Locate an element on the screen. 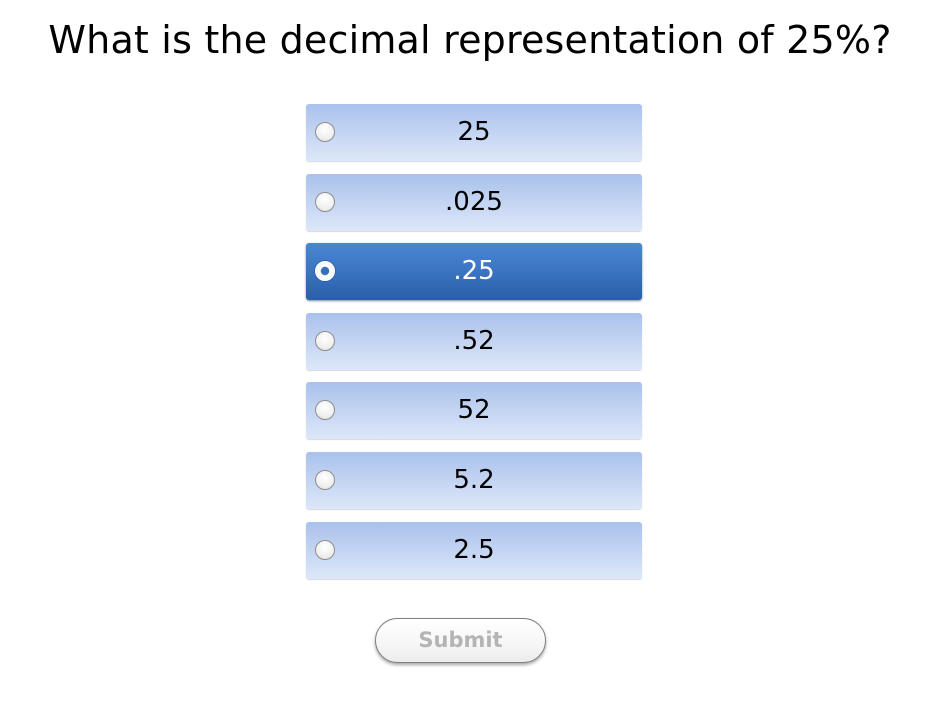 The width and height of the screenshot is (940, 705). option-5-point-2: 5.2 is located at coordinates (474, 480).